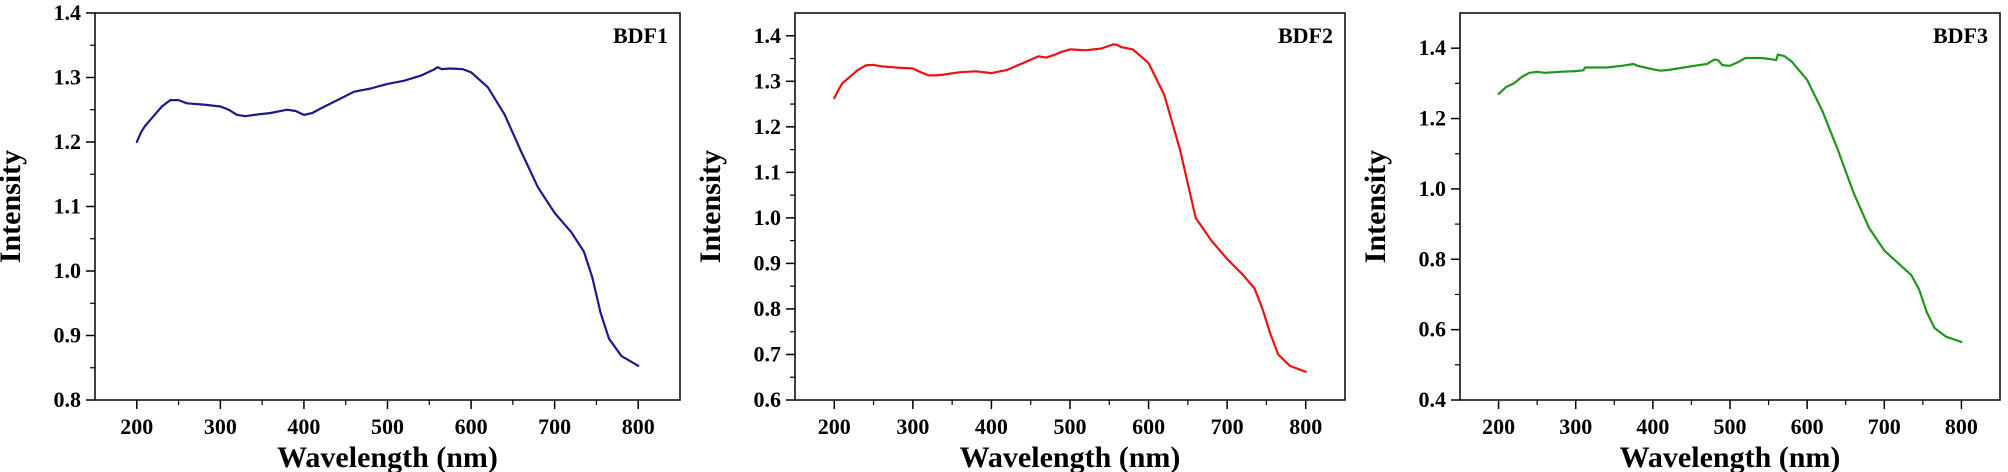 Image resolution: width=2008 pixels, height=472 pixels. Describe the element at coordinates (1960, 35) in the screenshot. I see `panel-label: BDF3` at that location.